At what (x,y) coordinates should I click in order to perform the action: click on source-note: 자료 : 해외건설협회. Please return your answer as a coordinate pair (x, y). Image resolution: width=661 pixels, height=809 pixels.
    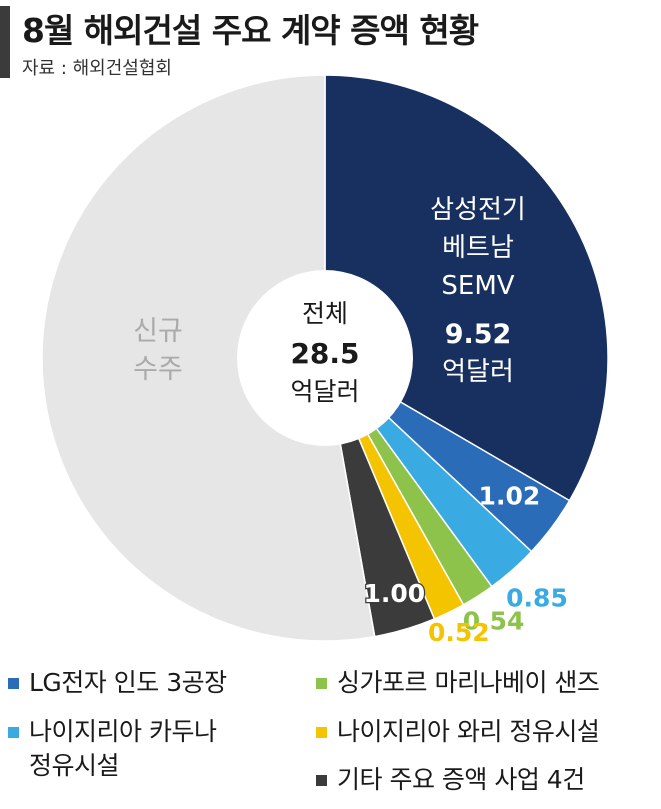
    Looking at the image, I should click on (97, 68).